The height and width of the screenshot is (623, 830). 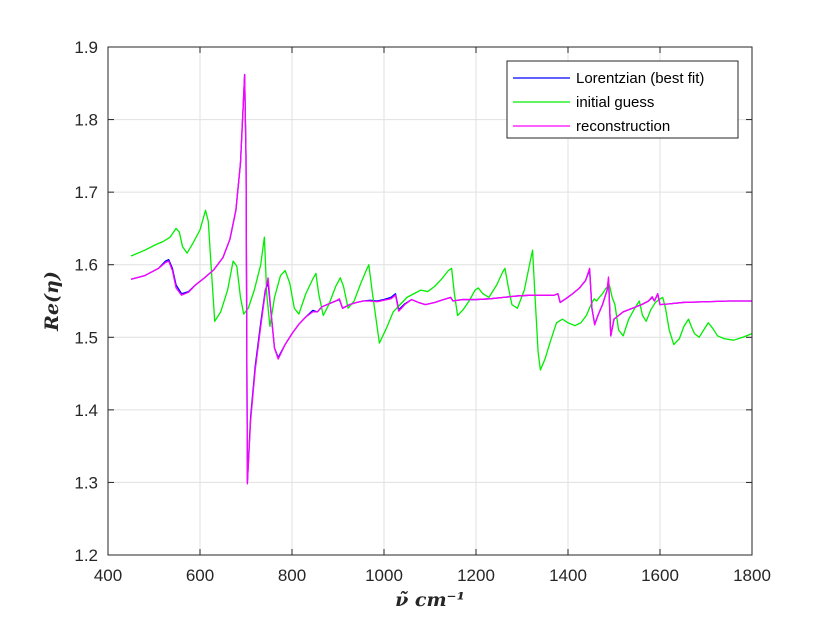 What do you see at coordinates (52, 301) in the screenshot?
I see `y-axis-label: Re(η)` at bounding box center [52, 301].